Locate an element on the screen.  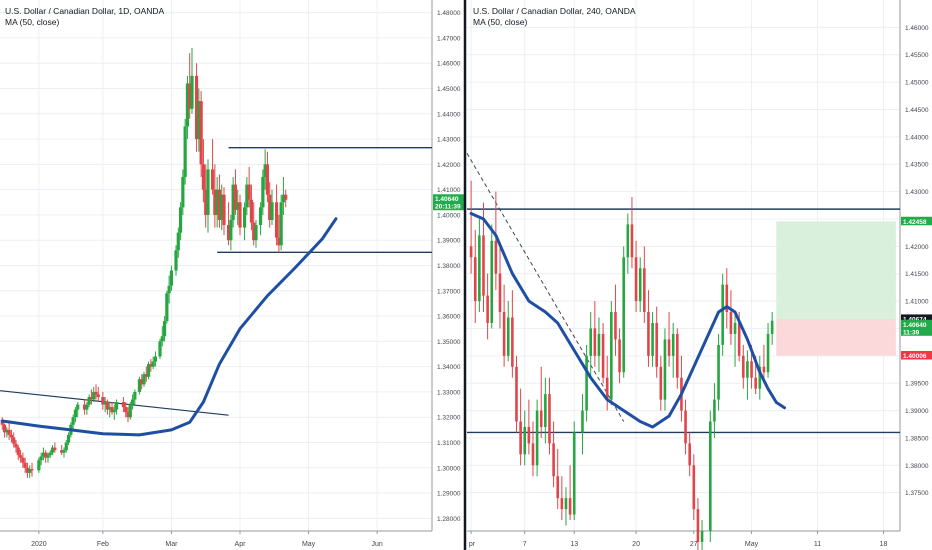
daily-price-tick-label: 1.37000 is located at coordinates (449, 291).